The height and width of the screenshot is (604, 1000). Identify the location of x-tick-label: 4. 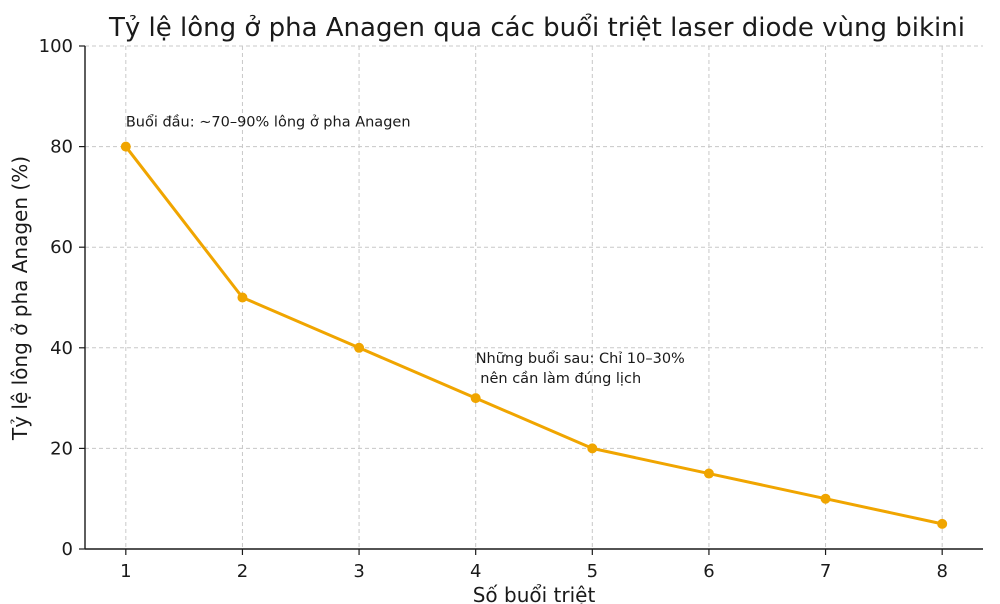
(475, 571).